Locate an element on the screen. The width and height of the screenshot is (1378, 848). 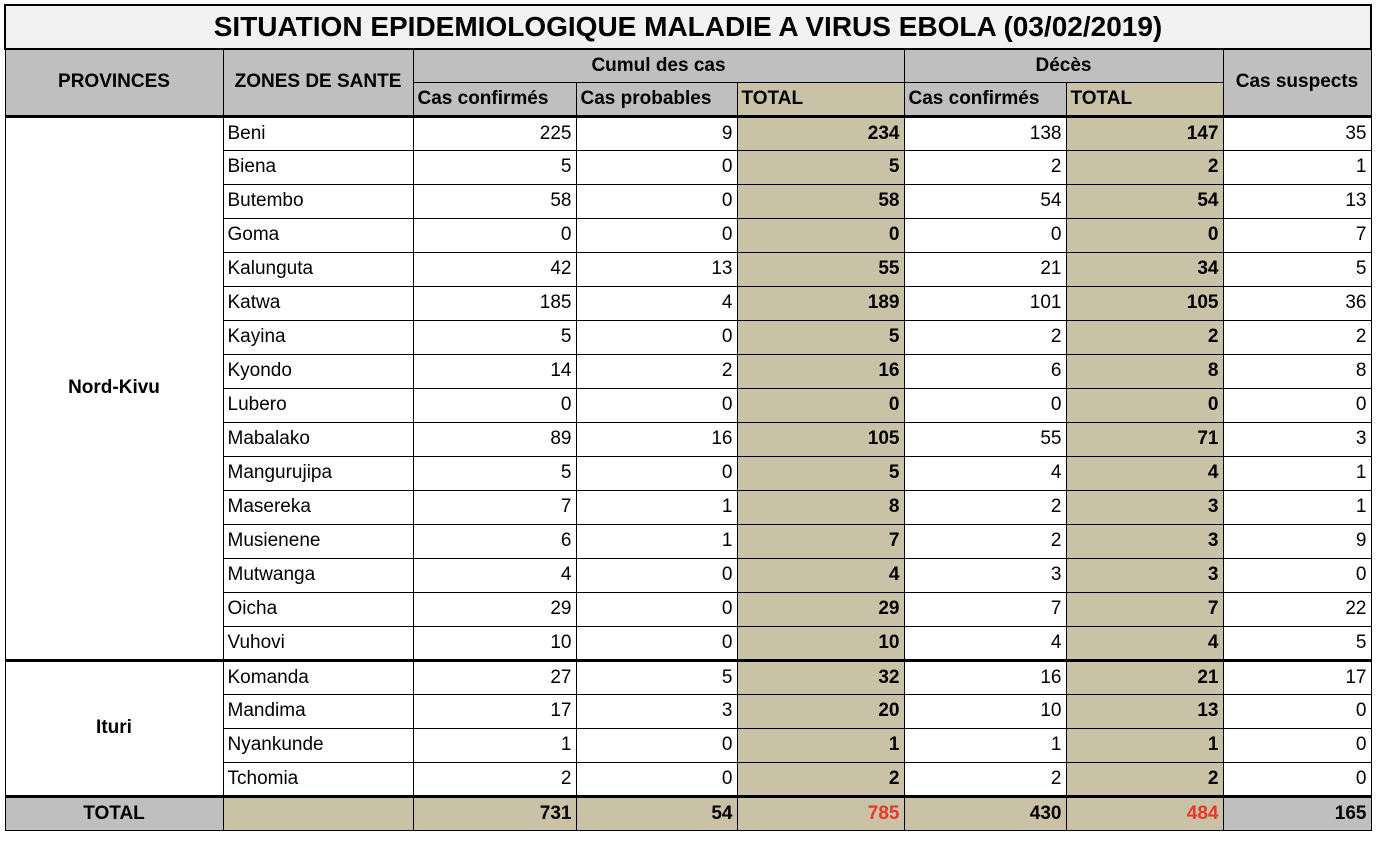
total-cell: 58 is located at coordinates (820, 201).